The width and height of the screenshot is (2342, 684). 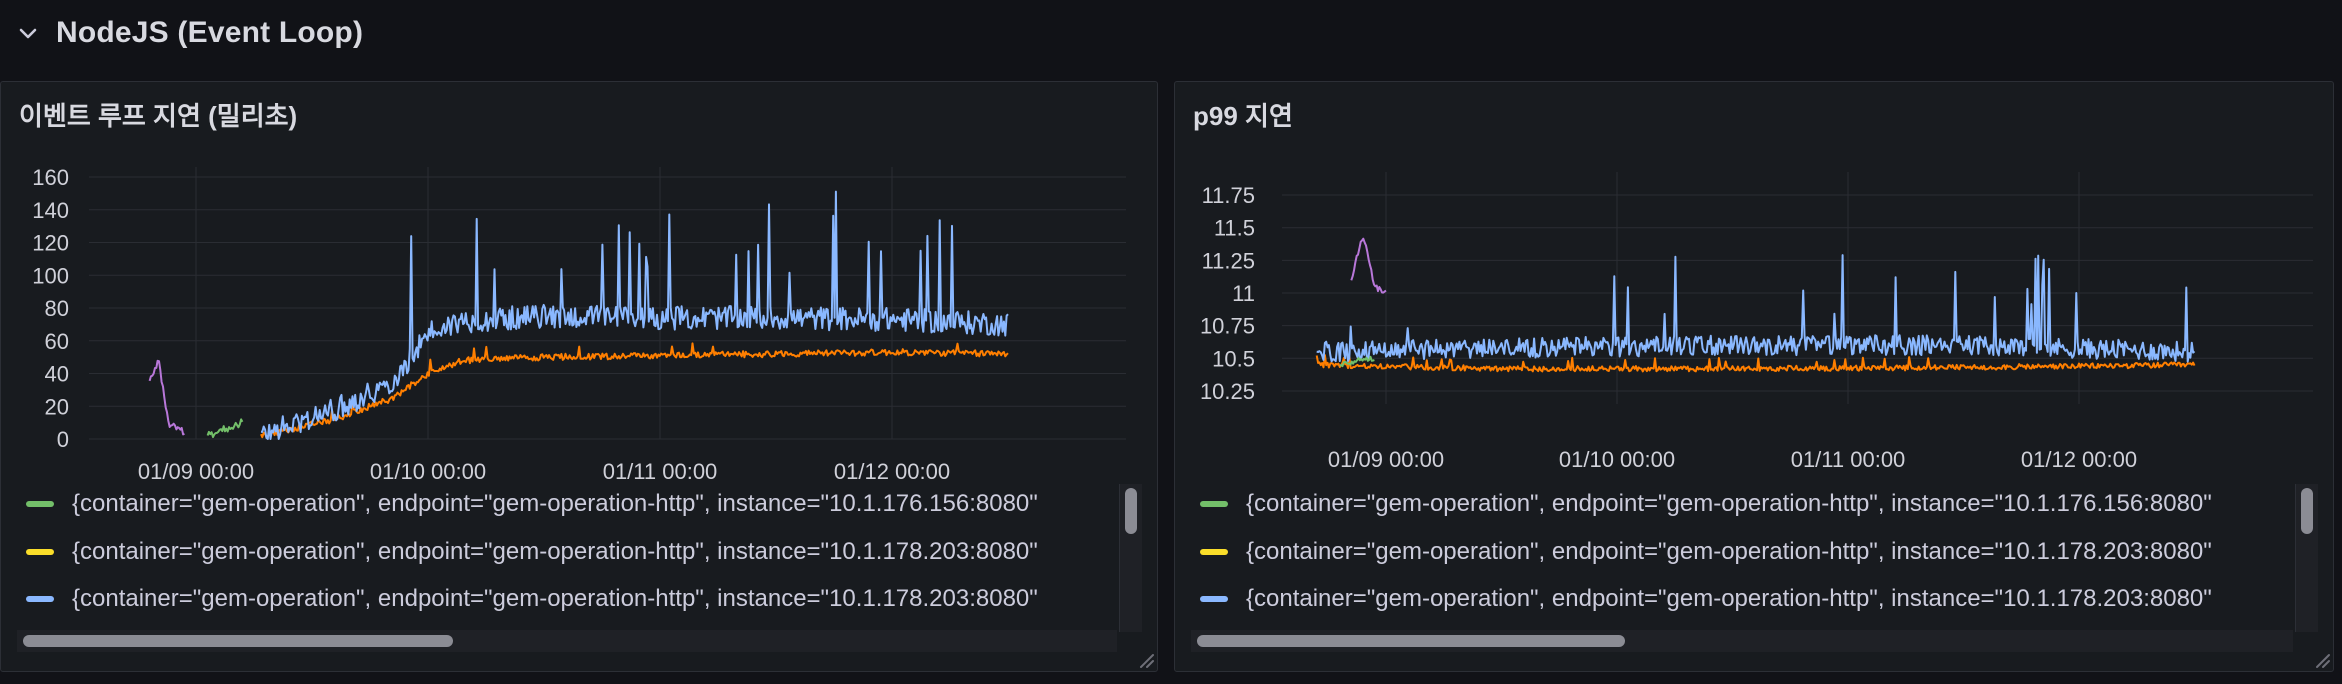 What do you see at coordinates (210, 32) in the screenshot?
I see `row-title: NodeJS (Event Loop)` at bounding box center [210, 32].